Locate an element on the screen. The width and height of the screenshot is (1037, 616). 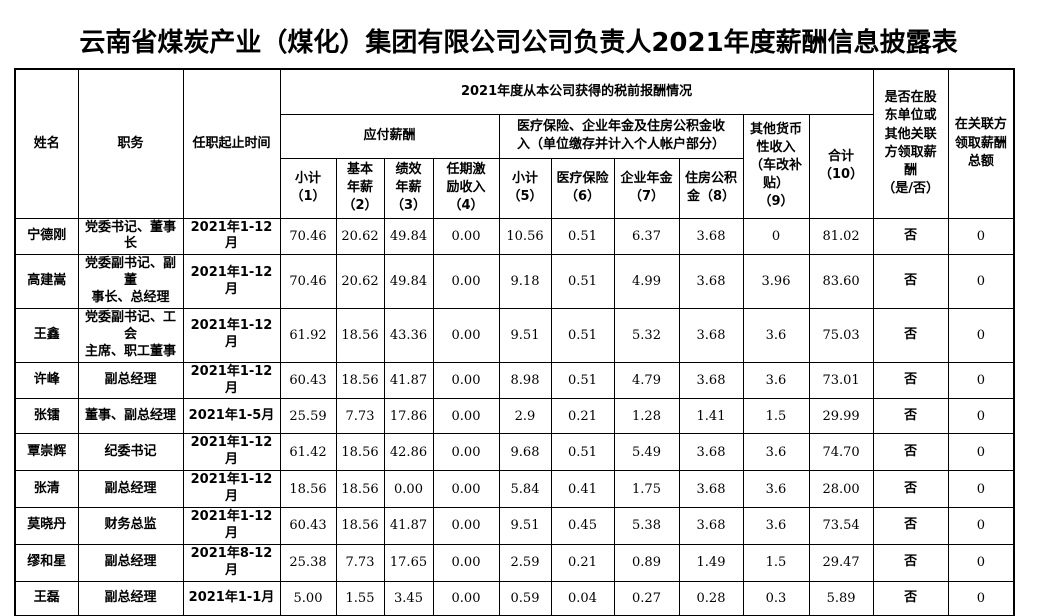
value-cell: 0.41 is located at coordinates (582, 489).